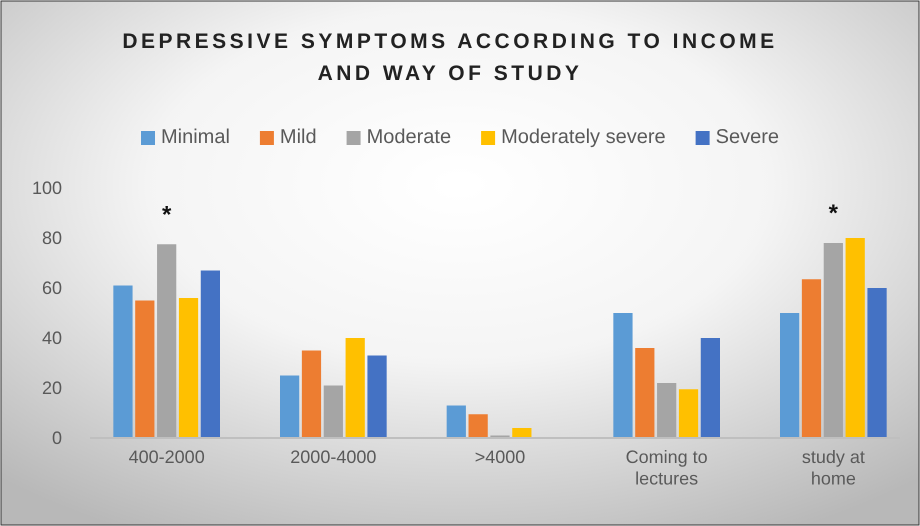 The image size is (920, 526). What do you see at coordinates (583, 137) in the screenshot?
I see `legend-label: Moderately severe` at bounding box center [583, 137].